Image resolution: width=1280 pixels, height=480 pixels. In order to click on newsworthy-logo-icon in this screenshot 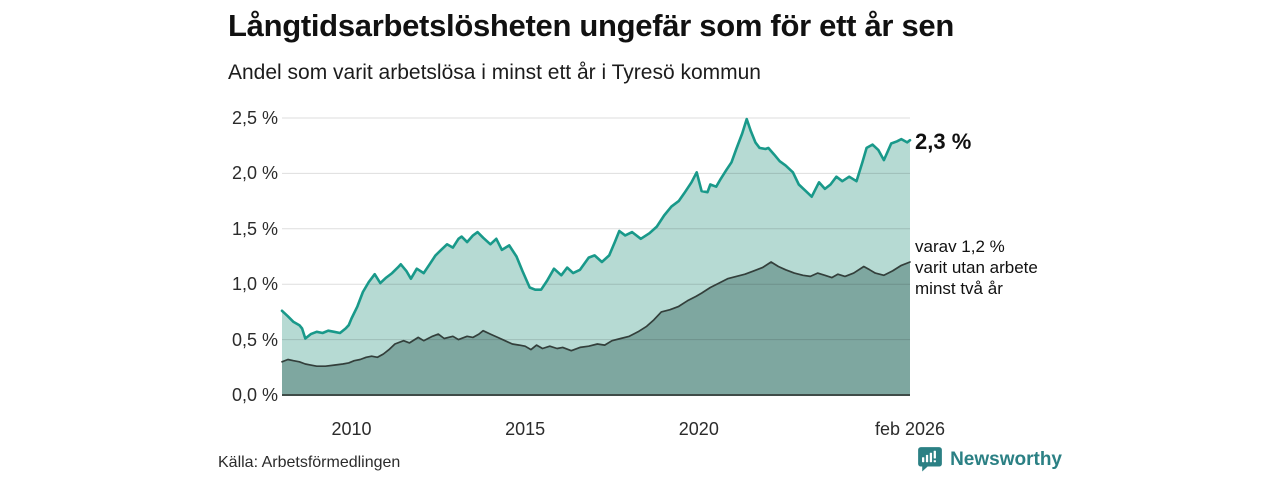, I will do `click(930, 459)`.